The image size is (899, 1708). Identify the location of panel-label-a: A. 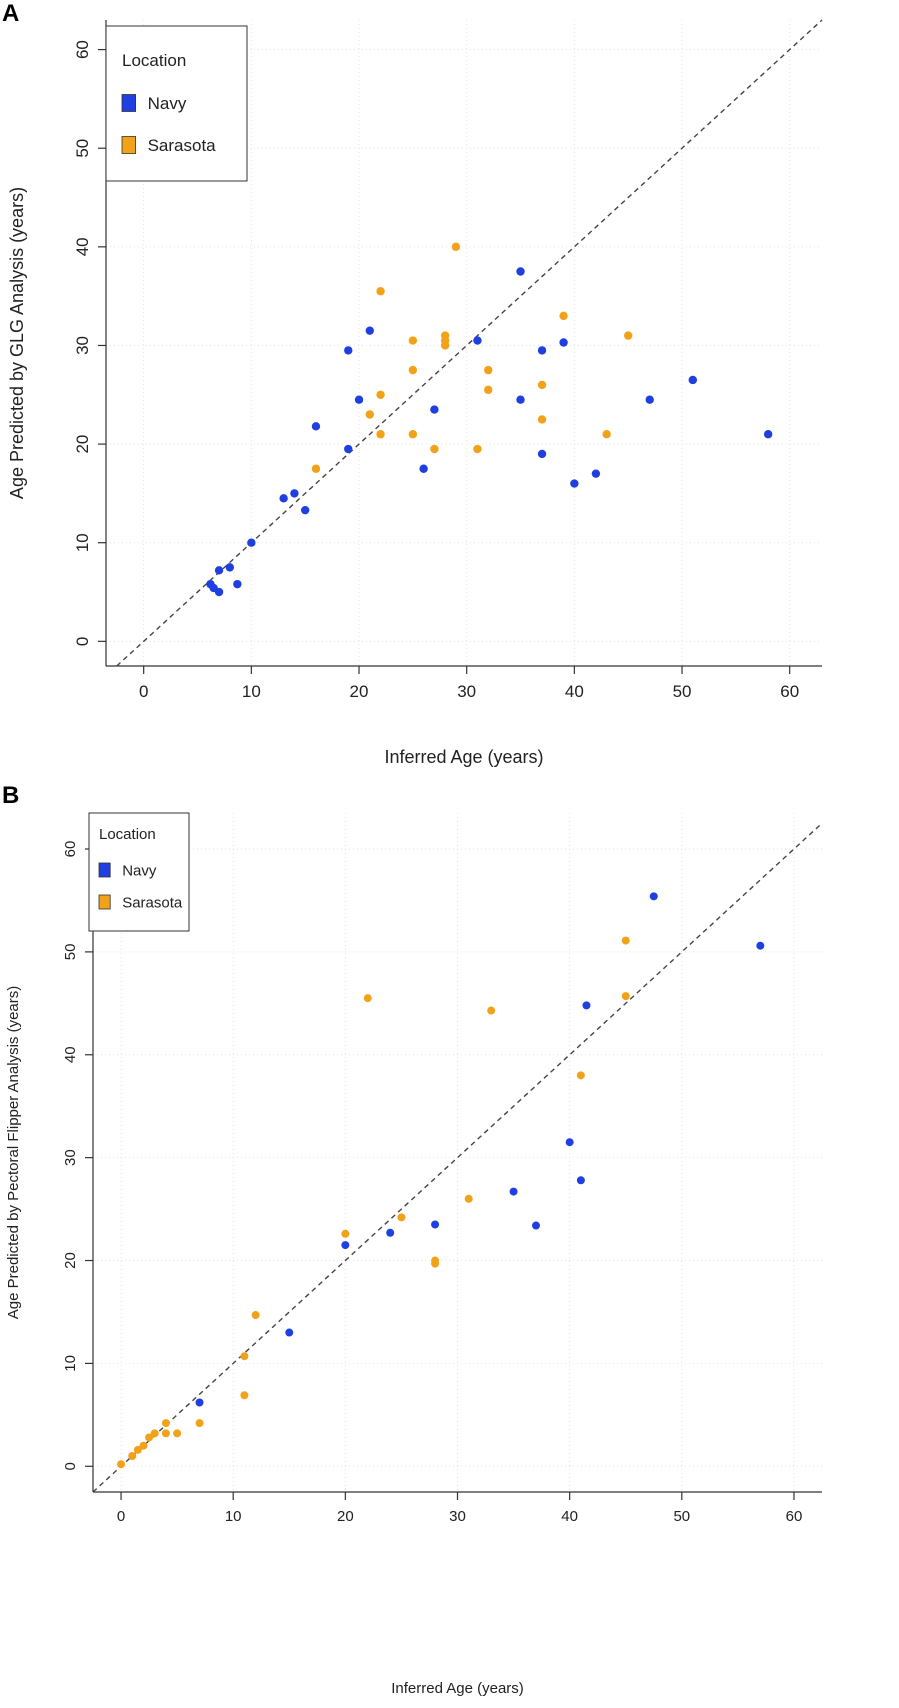
(11, 13).